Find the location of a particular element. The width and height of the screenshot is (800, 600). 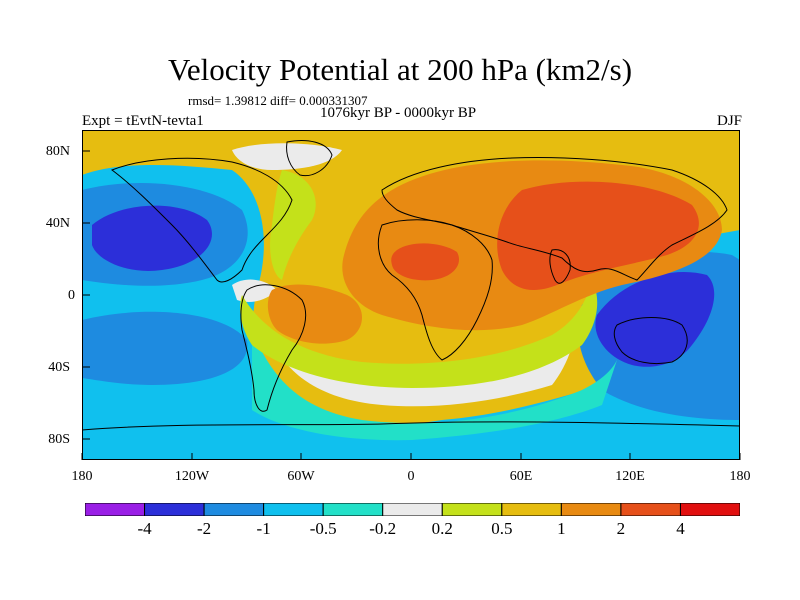

lat-label-40s: 40S is located at coordinates (59, 367).